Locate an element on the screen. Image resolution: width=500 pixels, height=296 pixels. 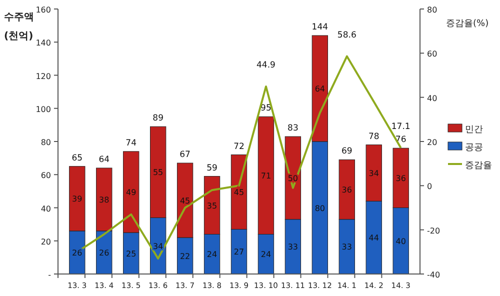
data-label: 44 is located at coordinates (373, 238).